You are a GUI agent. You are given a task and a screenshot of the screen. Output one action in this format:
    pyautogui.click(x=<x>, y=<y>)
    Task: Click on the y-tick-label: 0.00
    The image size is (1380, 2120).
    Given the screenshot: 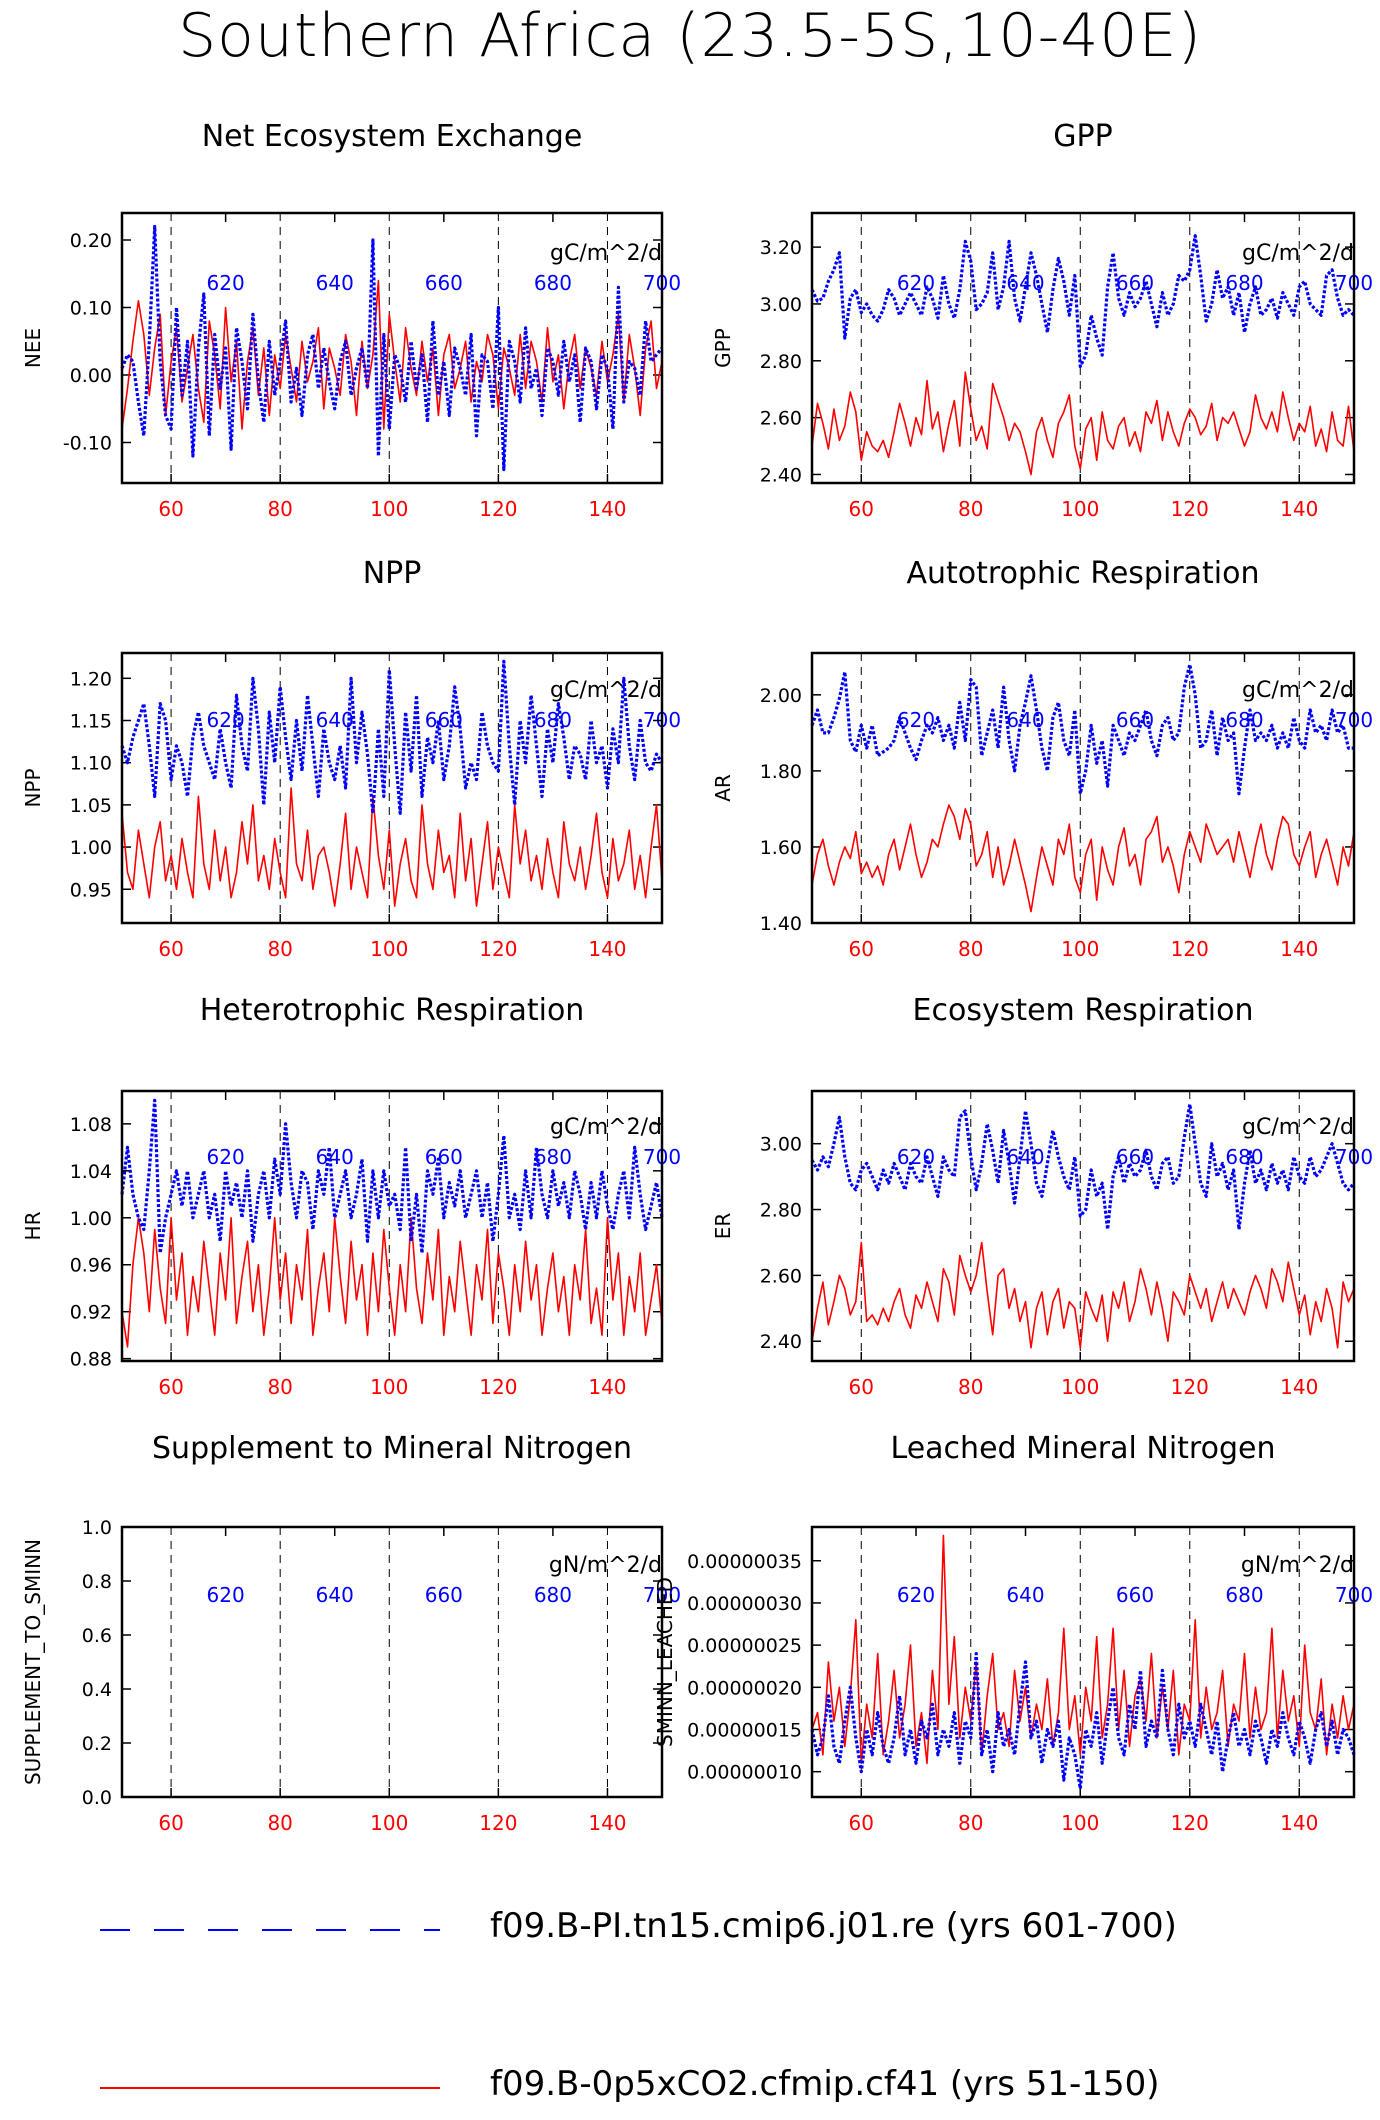 What is the action you would take?
    pyautogui.click(x=91, y=376)
    